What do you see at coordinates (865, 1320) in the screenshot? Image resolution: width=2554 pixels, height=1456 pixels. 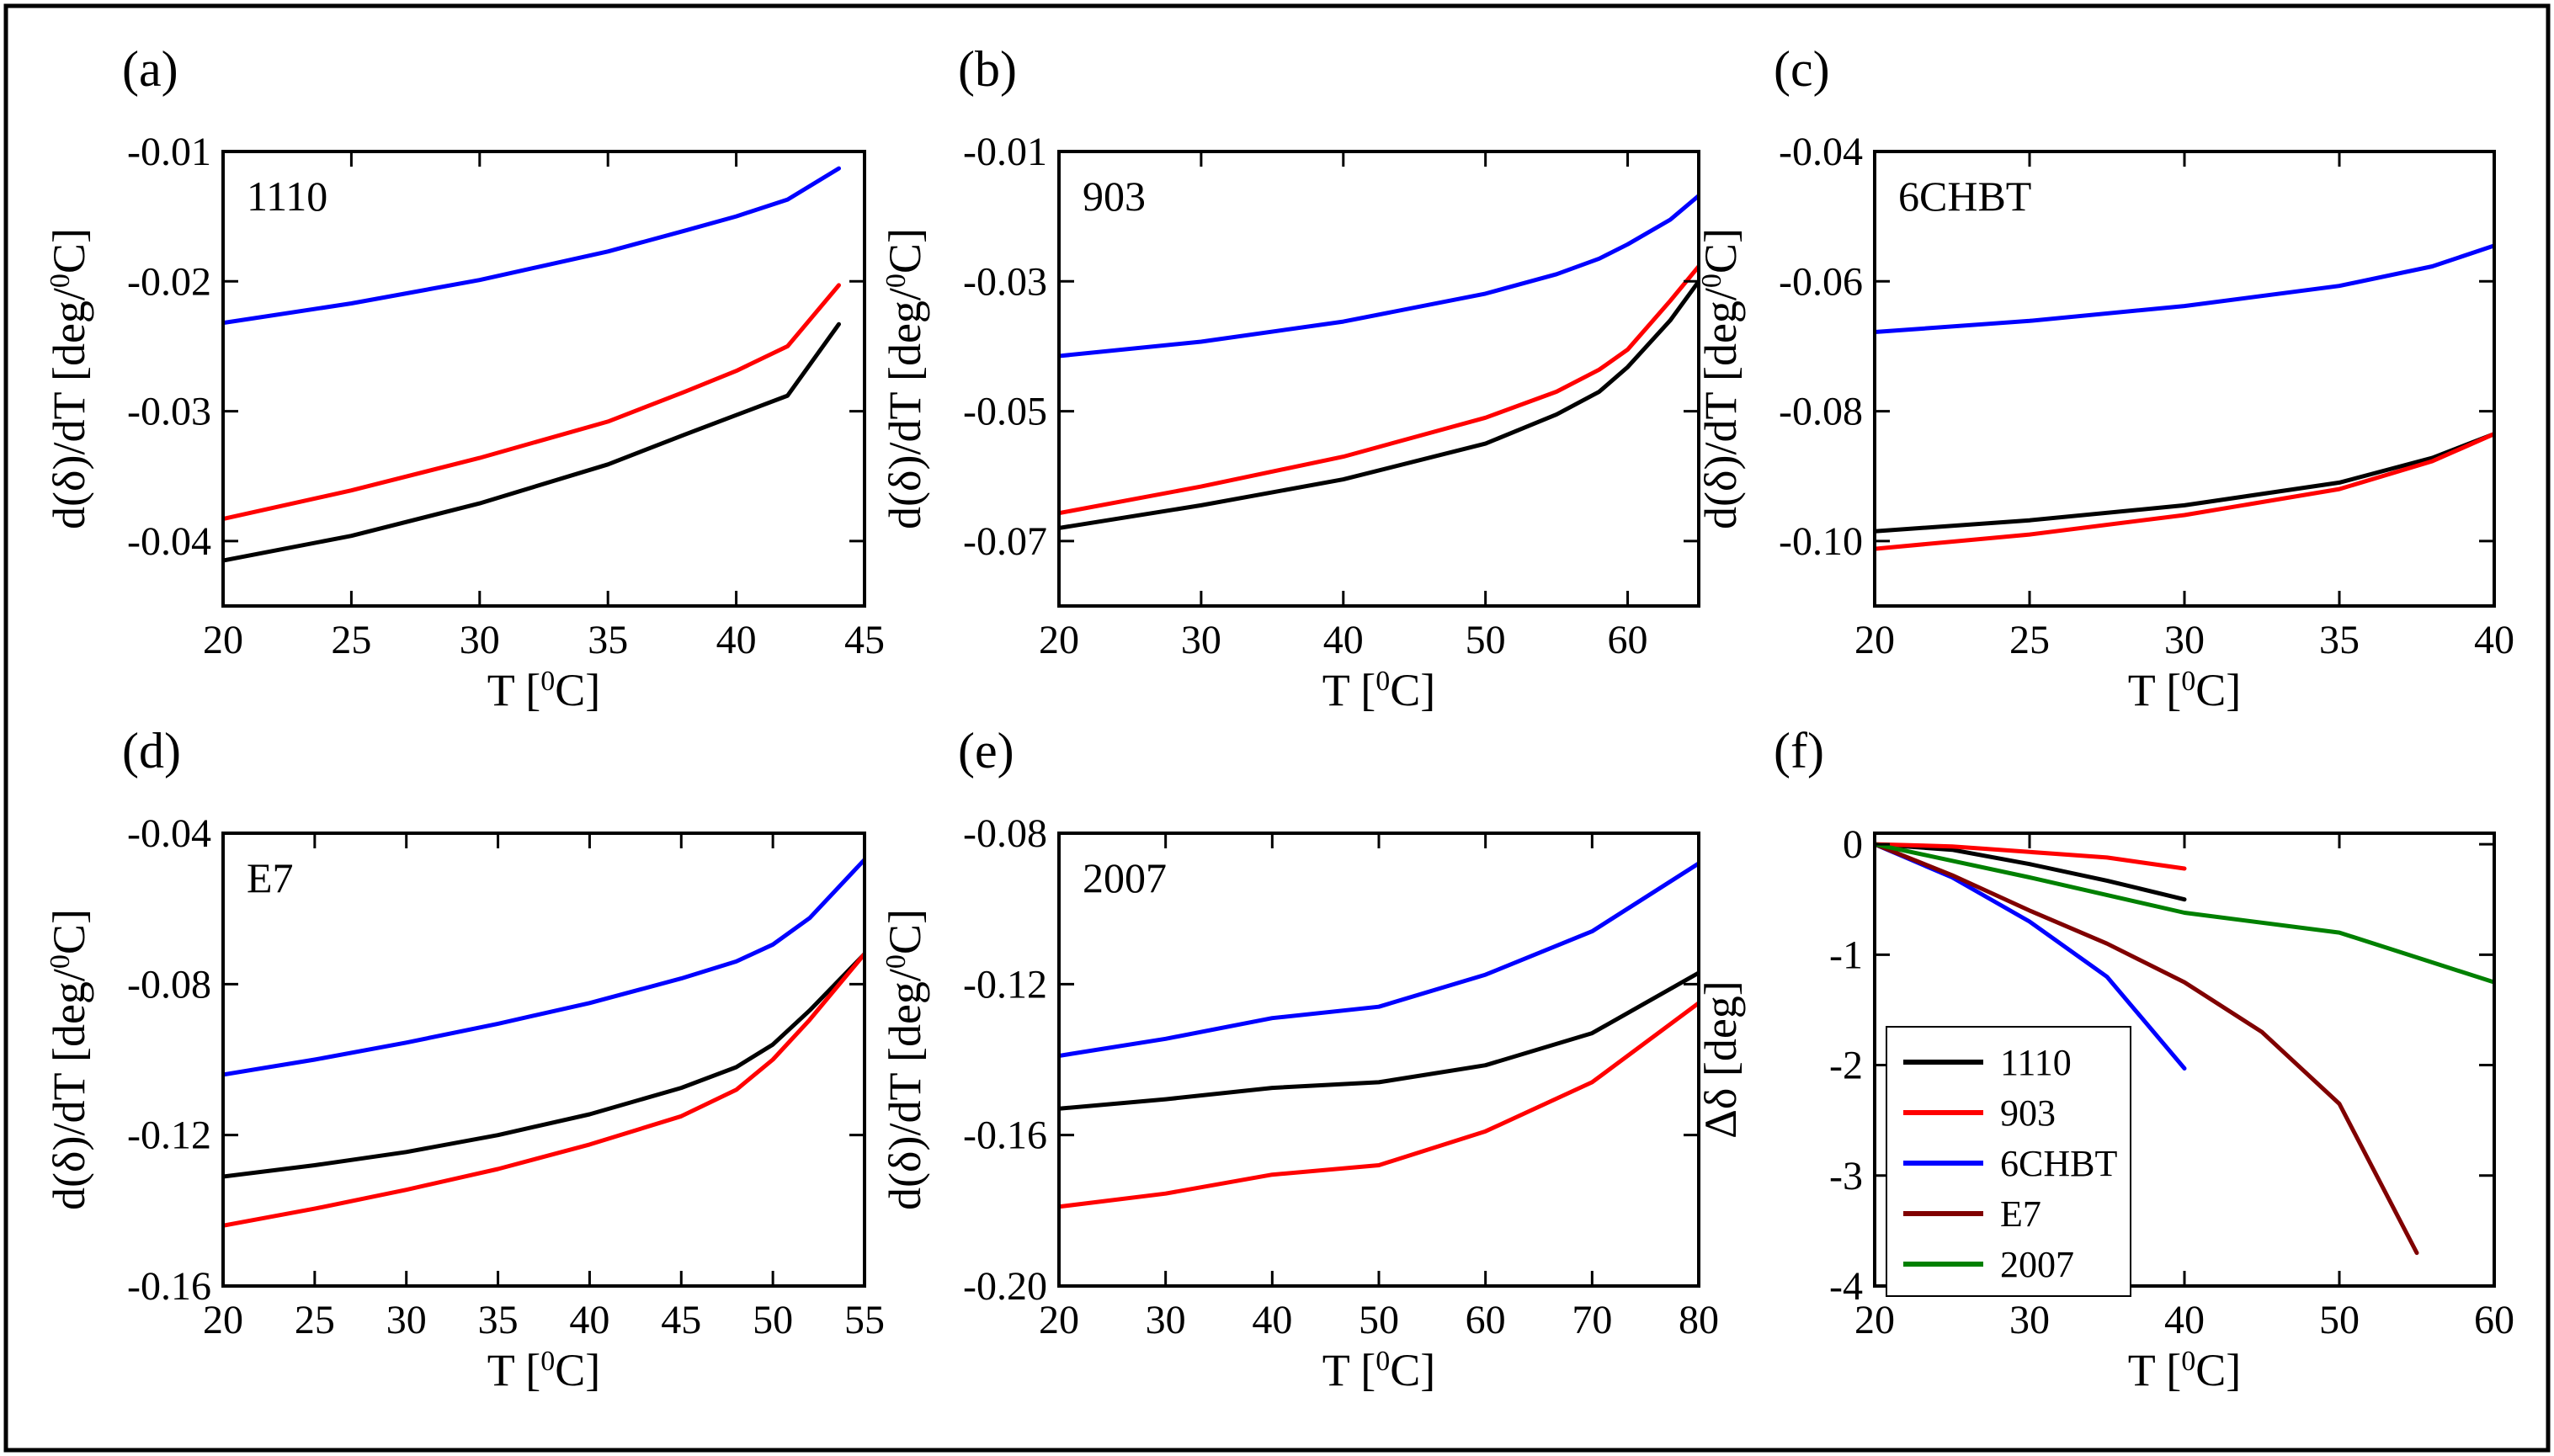 I see `x-tick-label: 55` at bounding box center [865, 1320].